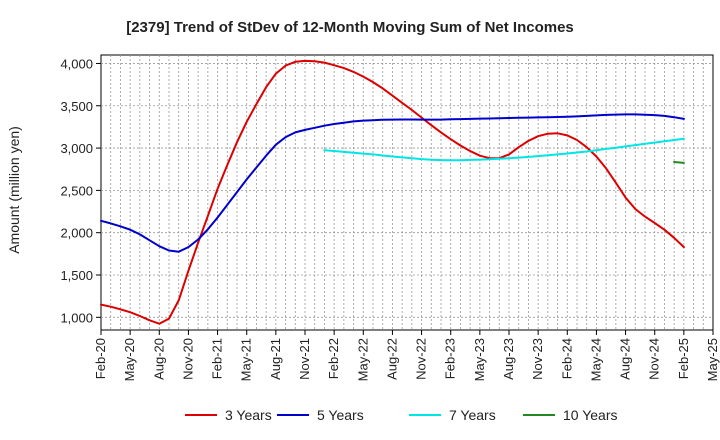  Describe the element at coordinates (712, 359) in the screenshot. I see `x-tick-label: May-25` at that location.